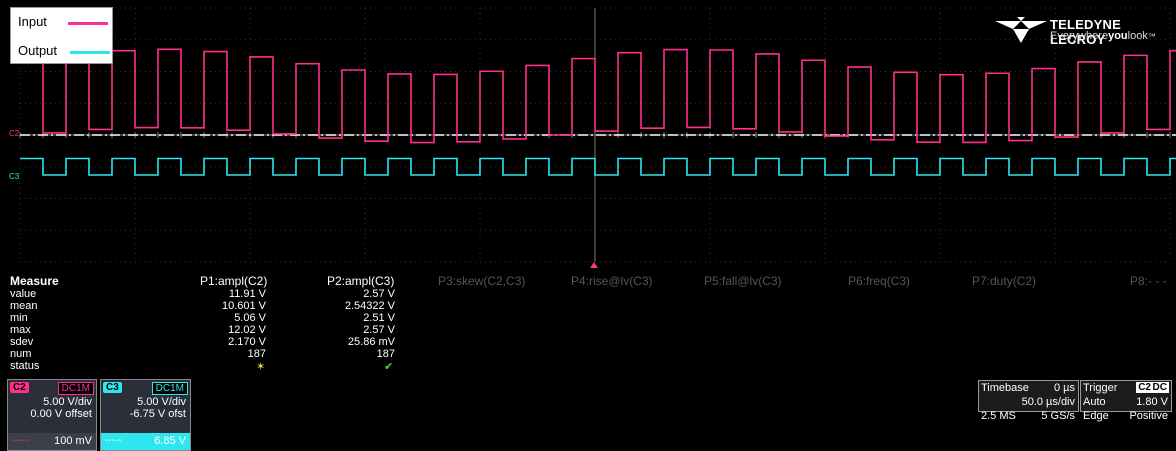 Image resolution: width=1176 pixels, height=451 pixels. I want to click on p2-value: 2.57 V, so click(379, 294).